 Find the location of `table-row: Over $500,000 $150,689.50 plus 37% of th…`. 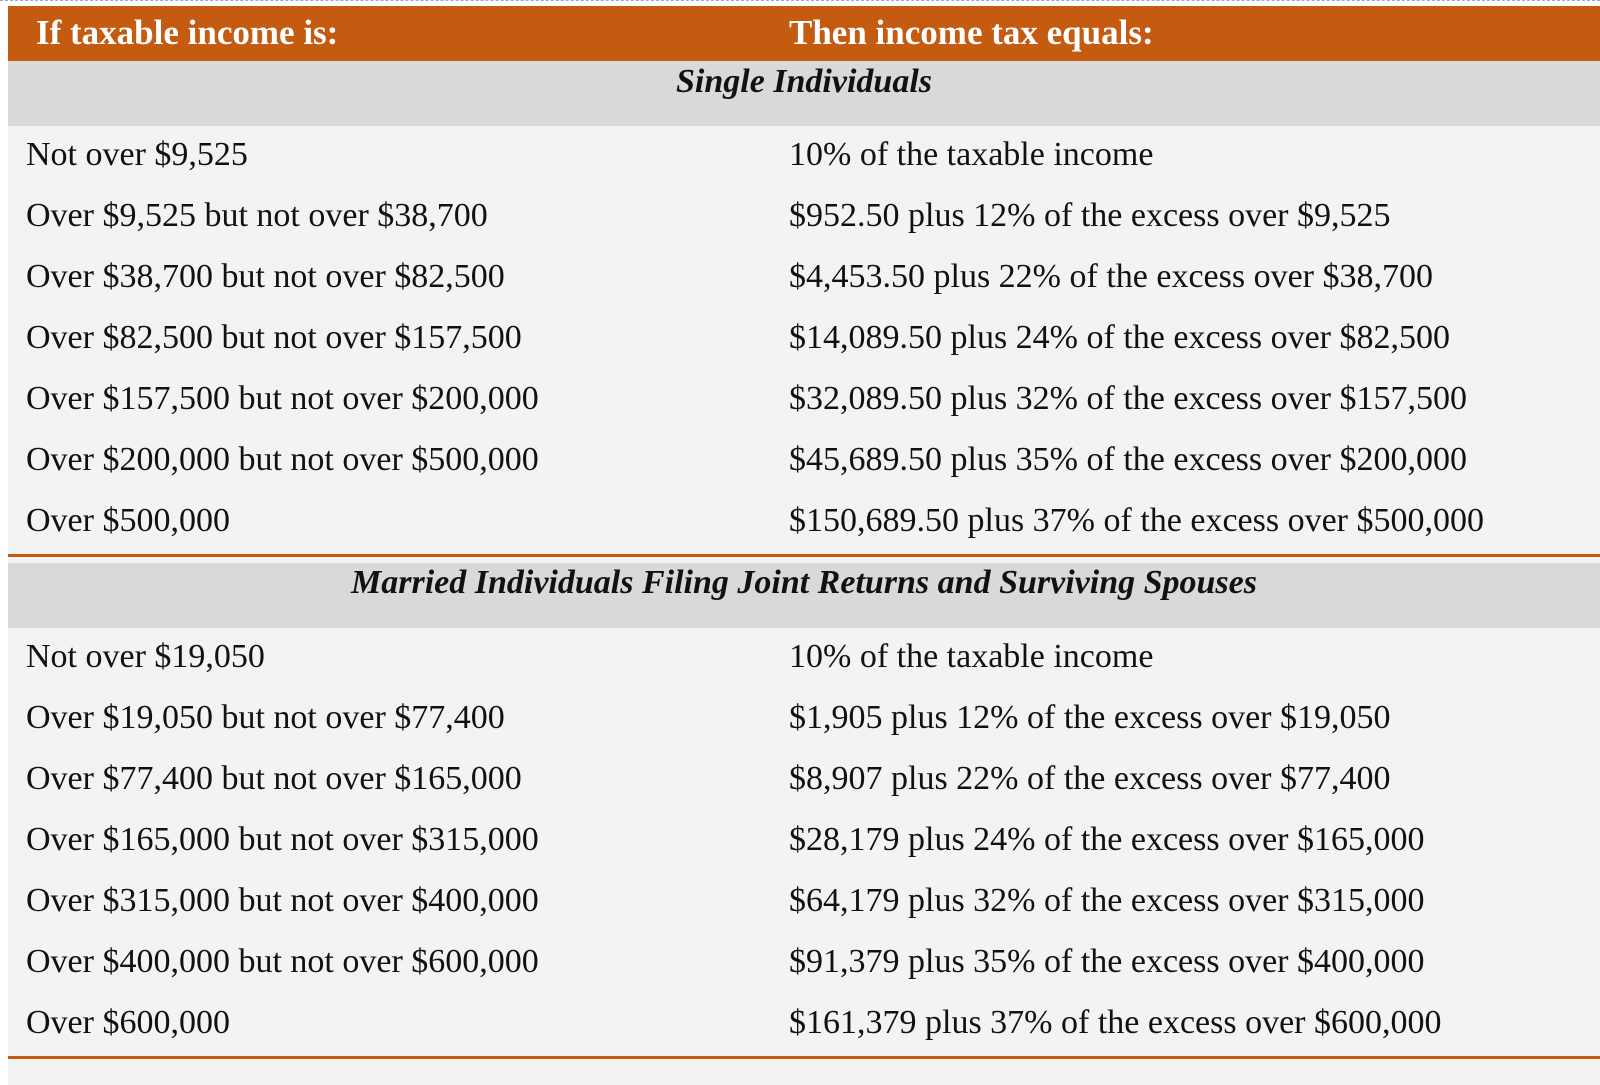

table-row: Over $500,000 $150,689.50 plus 37% of th… is located at coordinates (804, 522).